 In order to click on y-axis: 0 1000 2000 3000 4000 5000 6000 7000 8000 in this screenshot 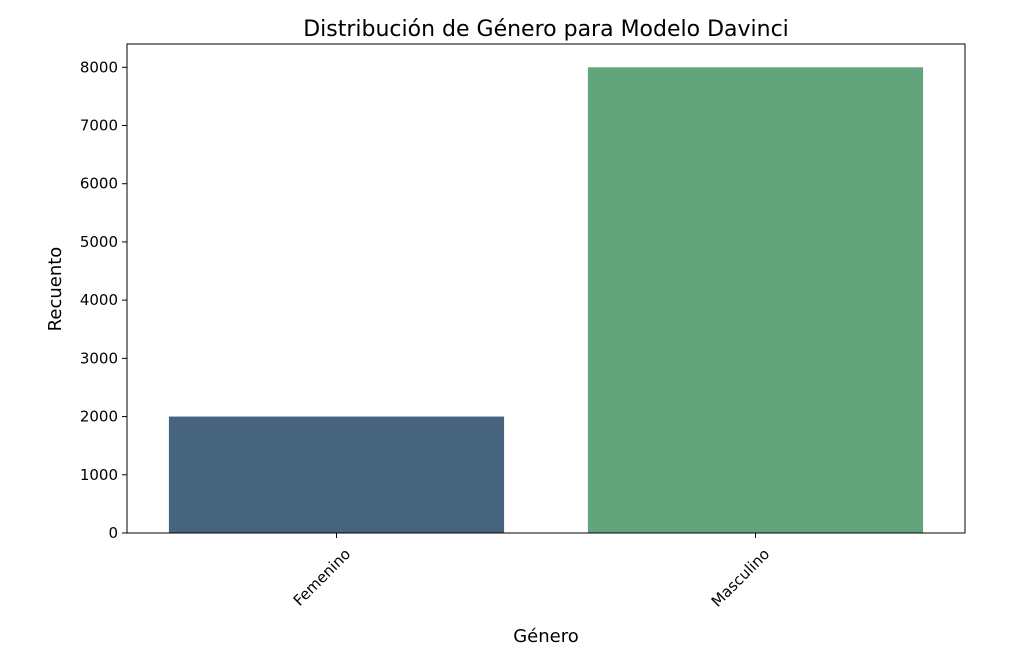, I will do `click(103, 300)`.